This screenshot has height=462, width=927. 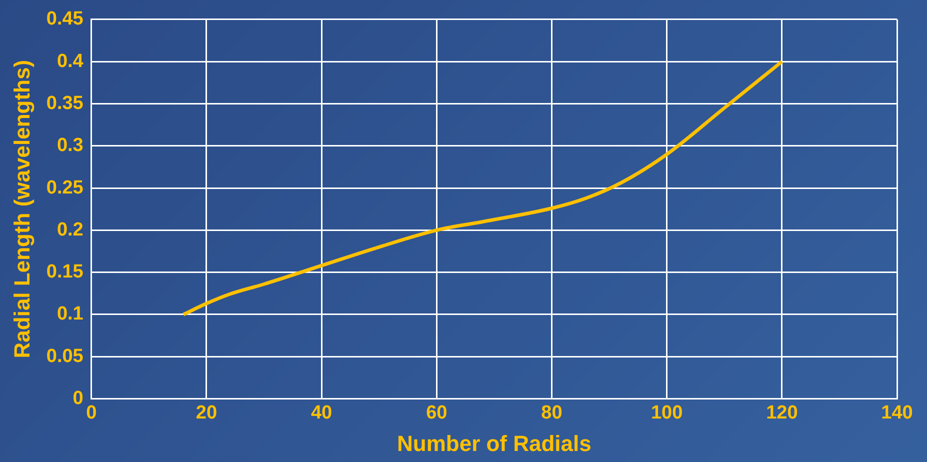 I want to click on x-tick-label: 40, so click(x=321, y=413).